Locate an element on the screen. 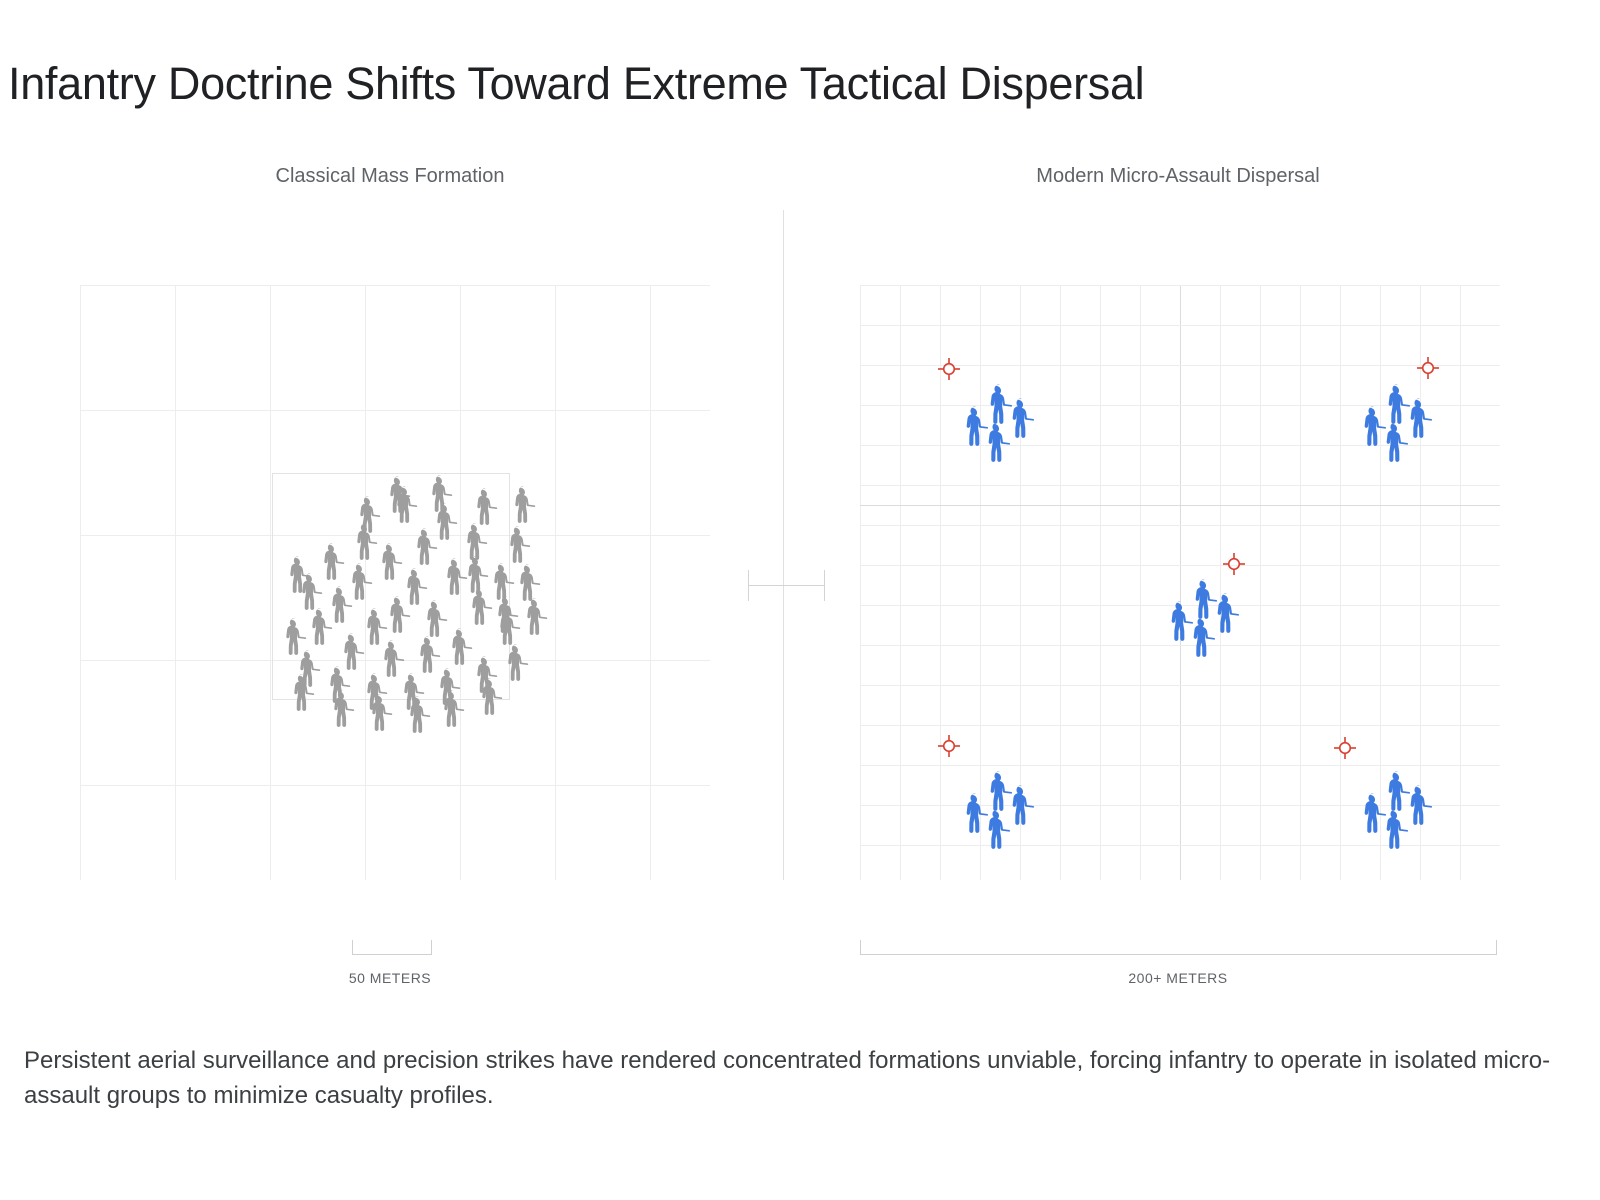  scale-bar-right-line is located at coordinates (1178, 954).